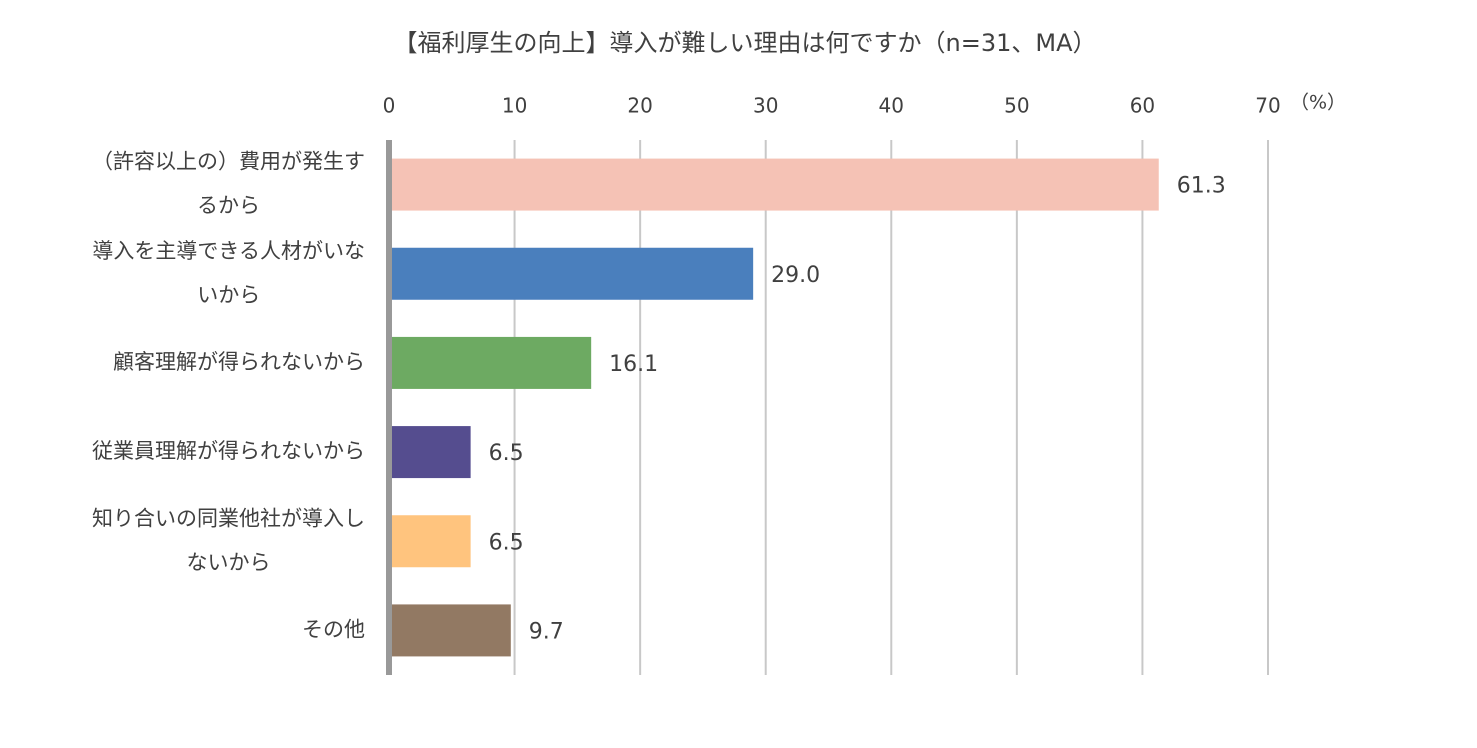 The width and height of the screenshot is (1477, 748). Describe the element at coordinates (639, 106) in the screenshot. I see `x-tick-label: 20` at that location.